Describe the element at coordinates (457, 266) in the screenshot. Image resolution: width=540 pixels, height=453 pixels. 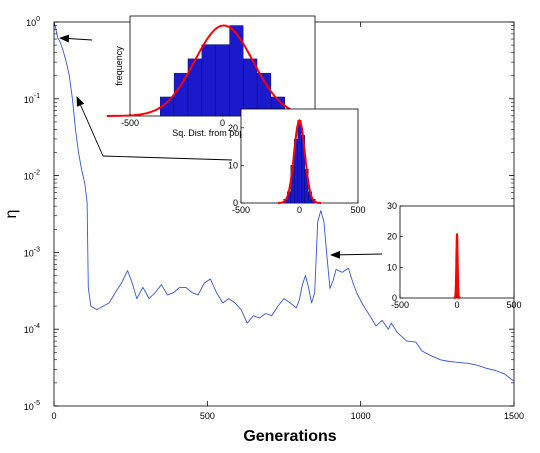
I see `gaussian-fit-fill` at that location.